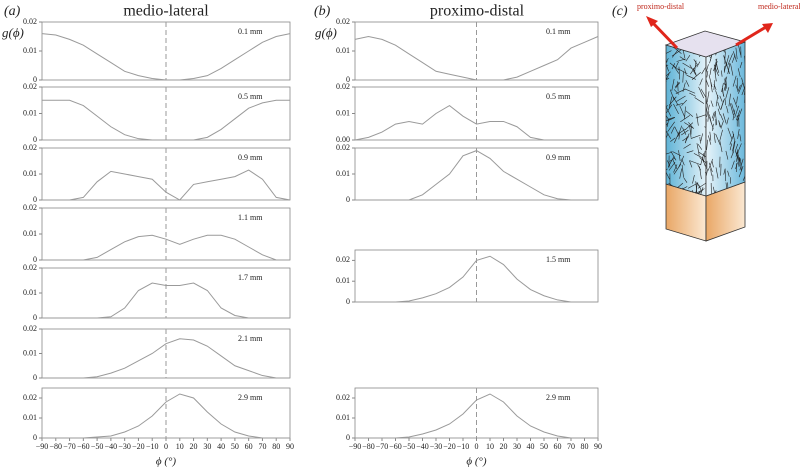 This screenshot has width=800, height=469. I want to click on x-tick-label: 30, so click(207, 446).